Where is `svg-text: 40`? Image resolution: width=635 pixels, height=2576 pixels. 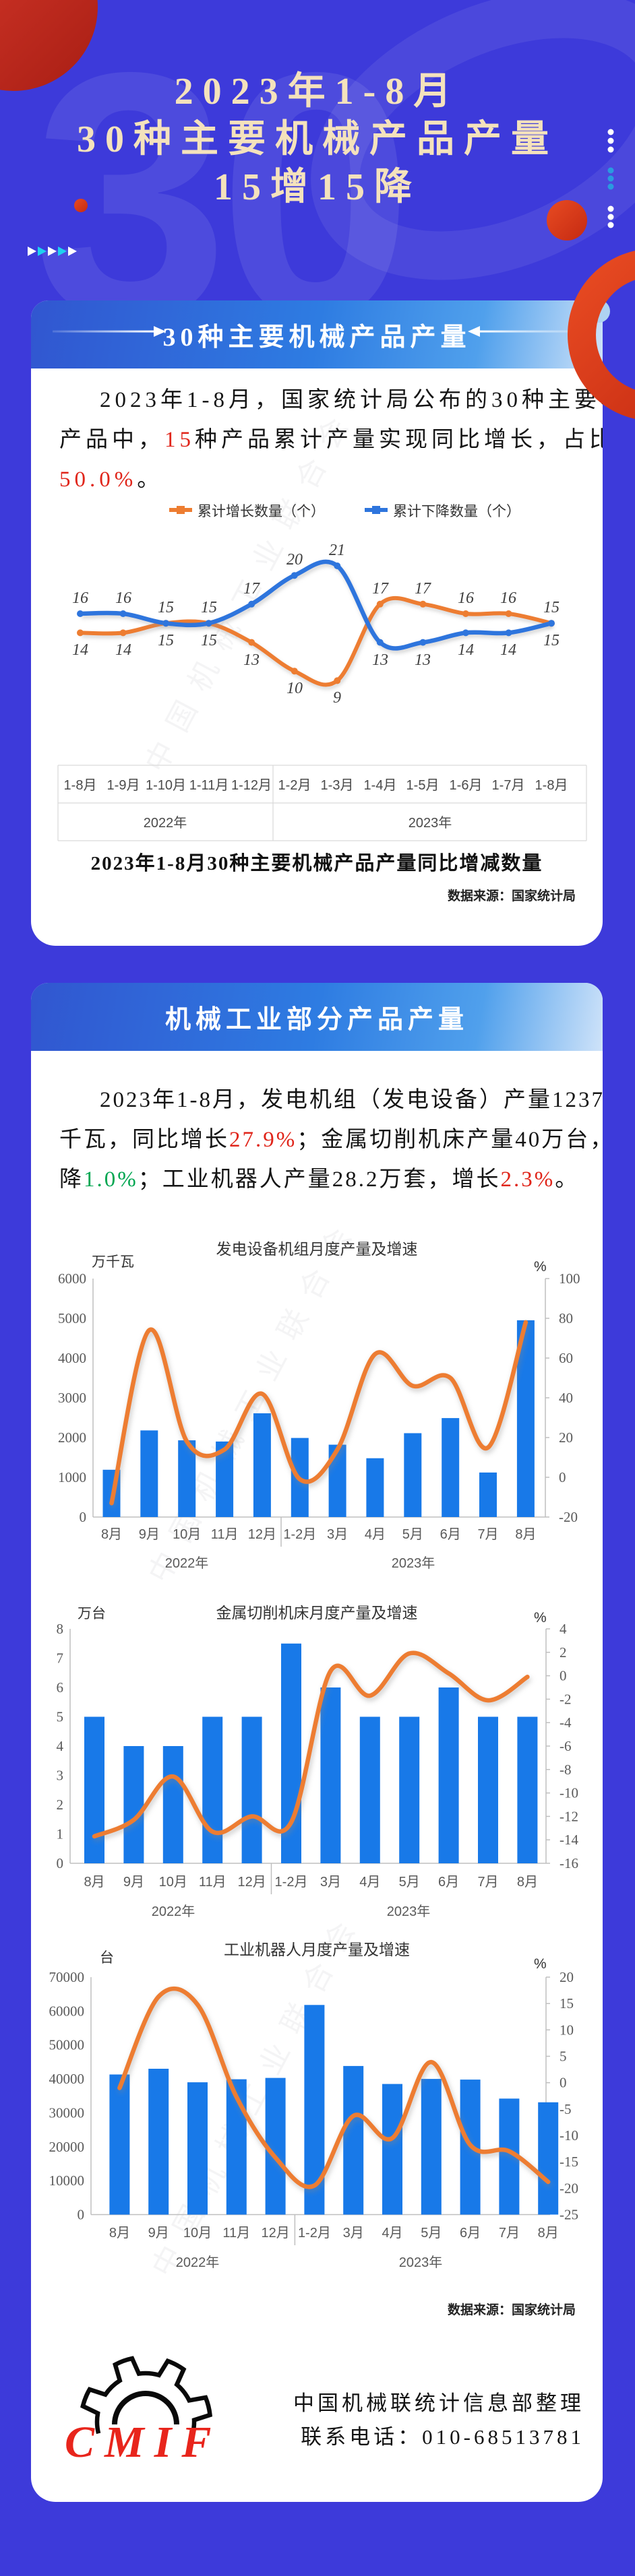 svg-text: 40 is located at coordinates (566, 1398).